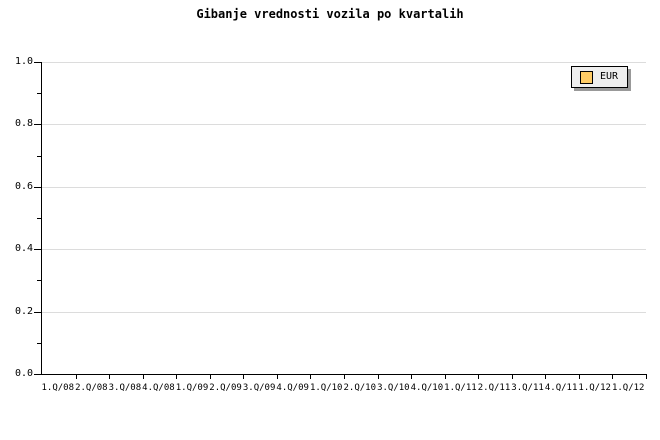  What do you see at coordinates (23, 249) in the screenshot?
I see `y-tick-label: 0.4` at bounding box center [23, 249].